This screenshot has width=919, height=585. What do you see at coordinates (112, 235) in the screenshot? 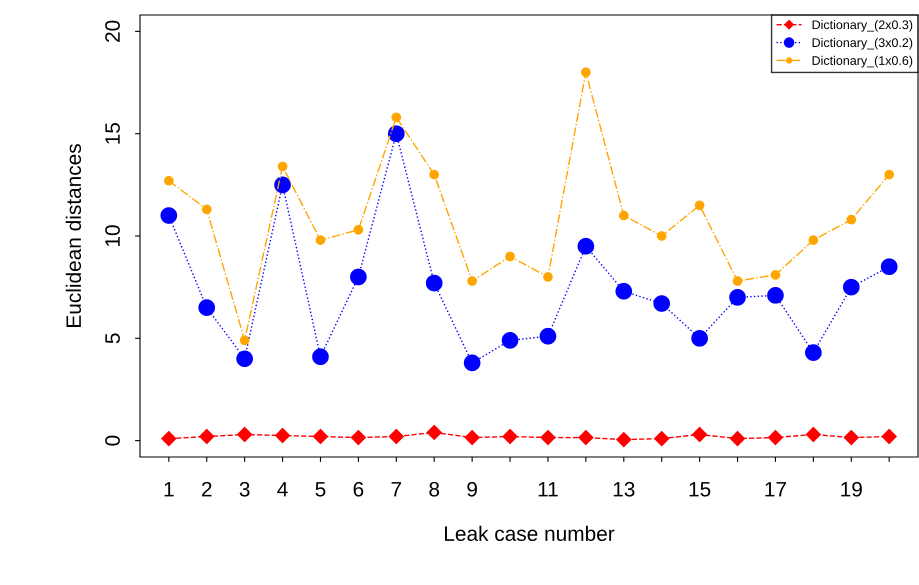
I see `y-tick-label: 10` at bounding box center [112, 235].